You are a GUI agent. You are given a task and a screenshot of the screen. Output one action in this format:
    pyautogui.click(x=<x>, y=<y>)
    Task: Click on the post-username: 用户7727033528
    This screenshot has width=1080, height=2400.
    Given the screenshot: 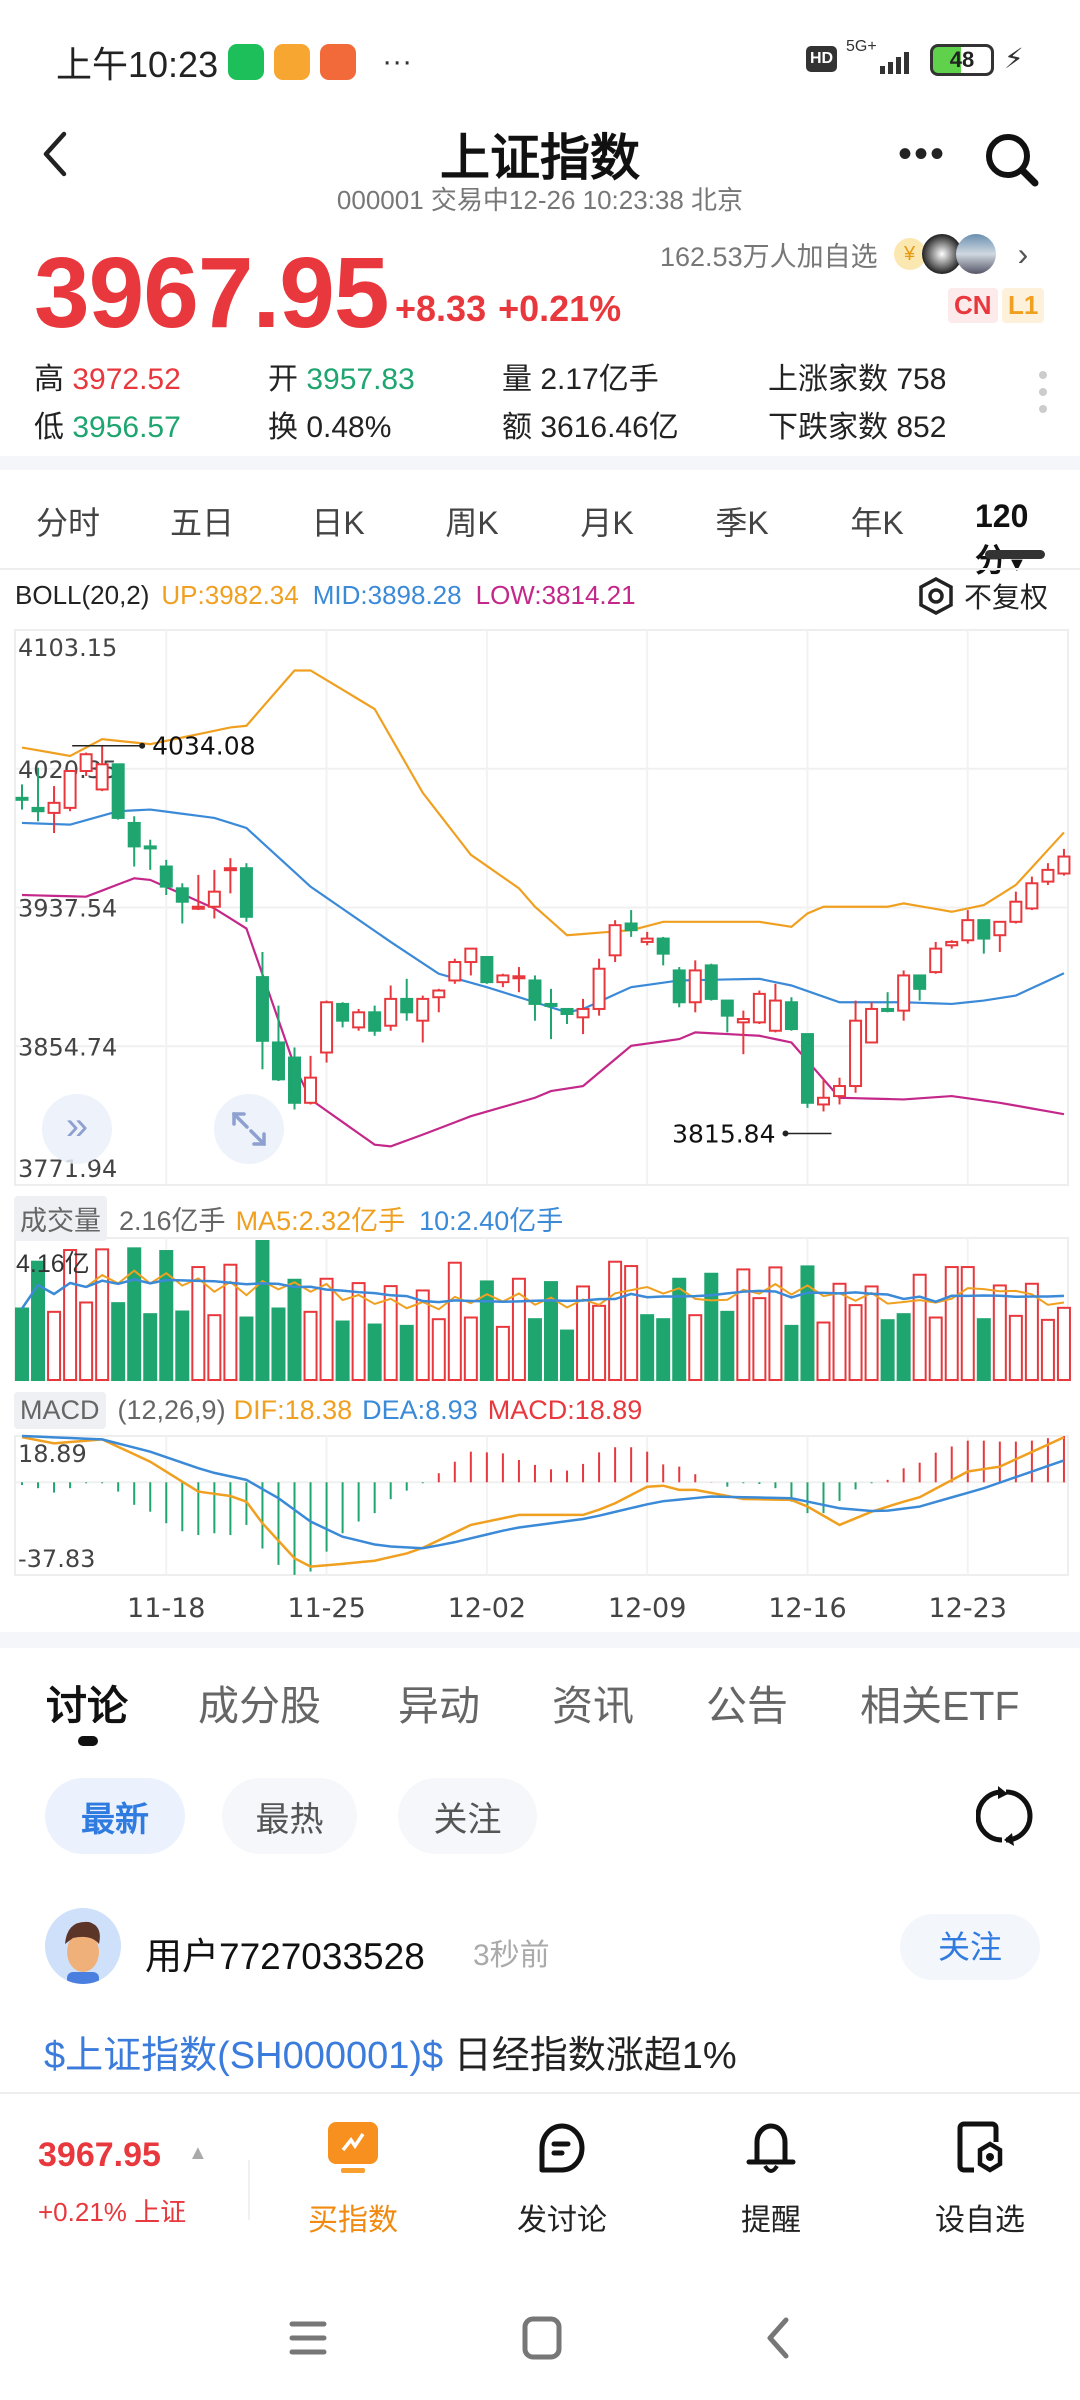 What is the action you would take?
    pyautogui.click(x=285, y=1956)
    